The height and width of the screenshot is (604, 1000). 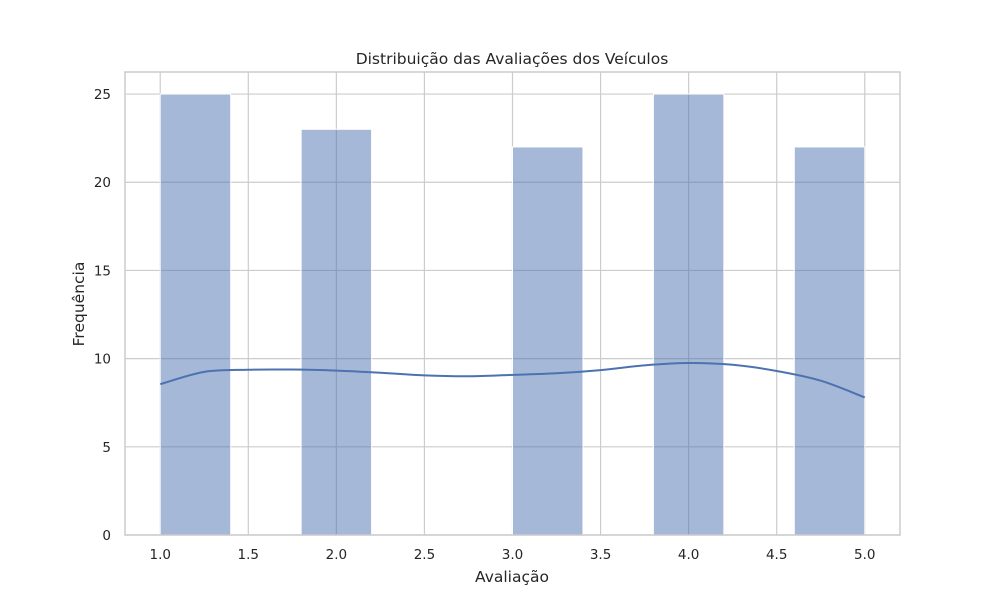 What do you see at coordinates (102, 315) in the screenshot?
I see `y-tick-labels: 0 5 10 15 20 25` at bounding box center [102, 315].